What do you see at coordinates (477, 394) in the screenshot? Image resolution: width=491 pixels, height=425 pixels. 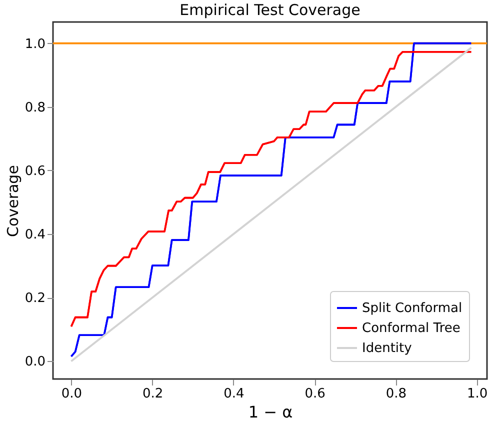 I see `x-tick-label: 1.0` at bounding box center [477, 394].